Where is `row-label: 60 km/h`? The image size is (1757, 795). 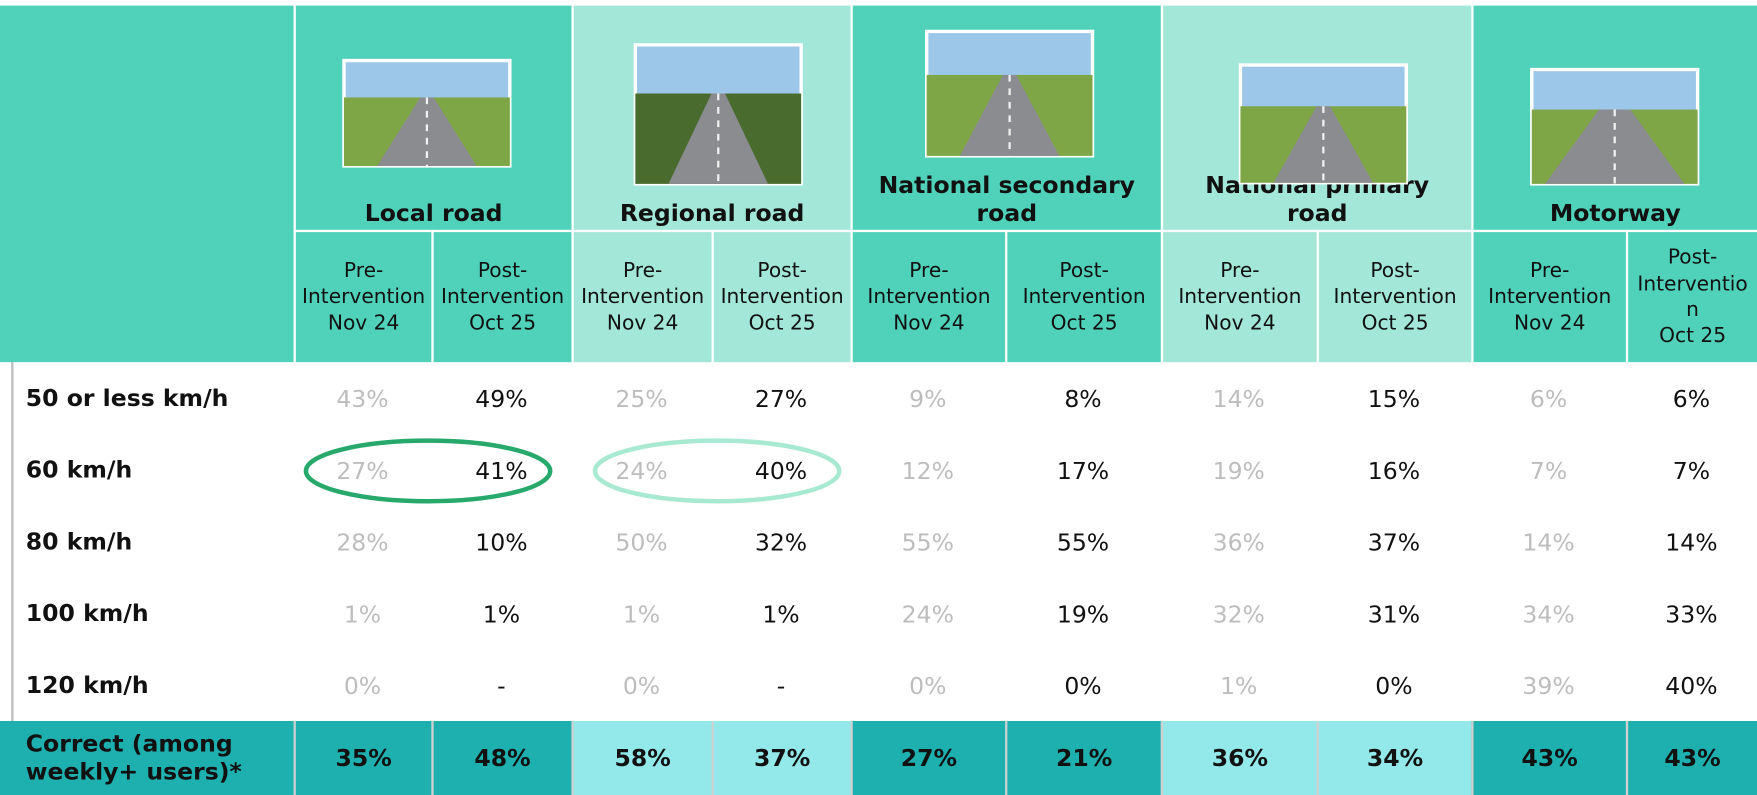
row-label: 60 km/h is located at coordinates (79, 470).